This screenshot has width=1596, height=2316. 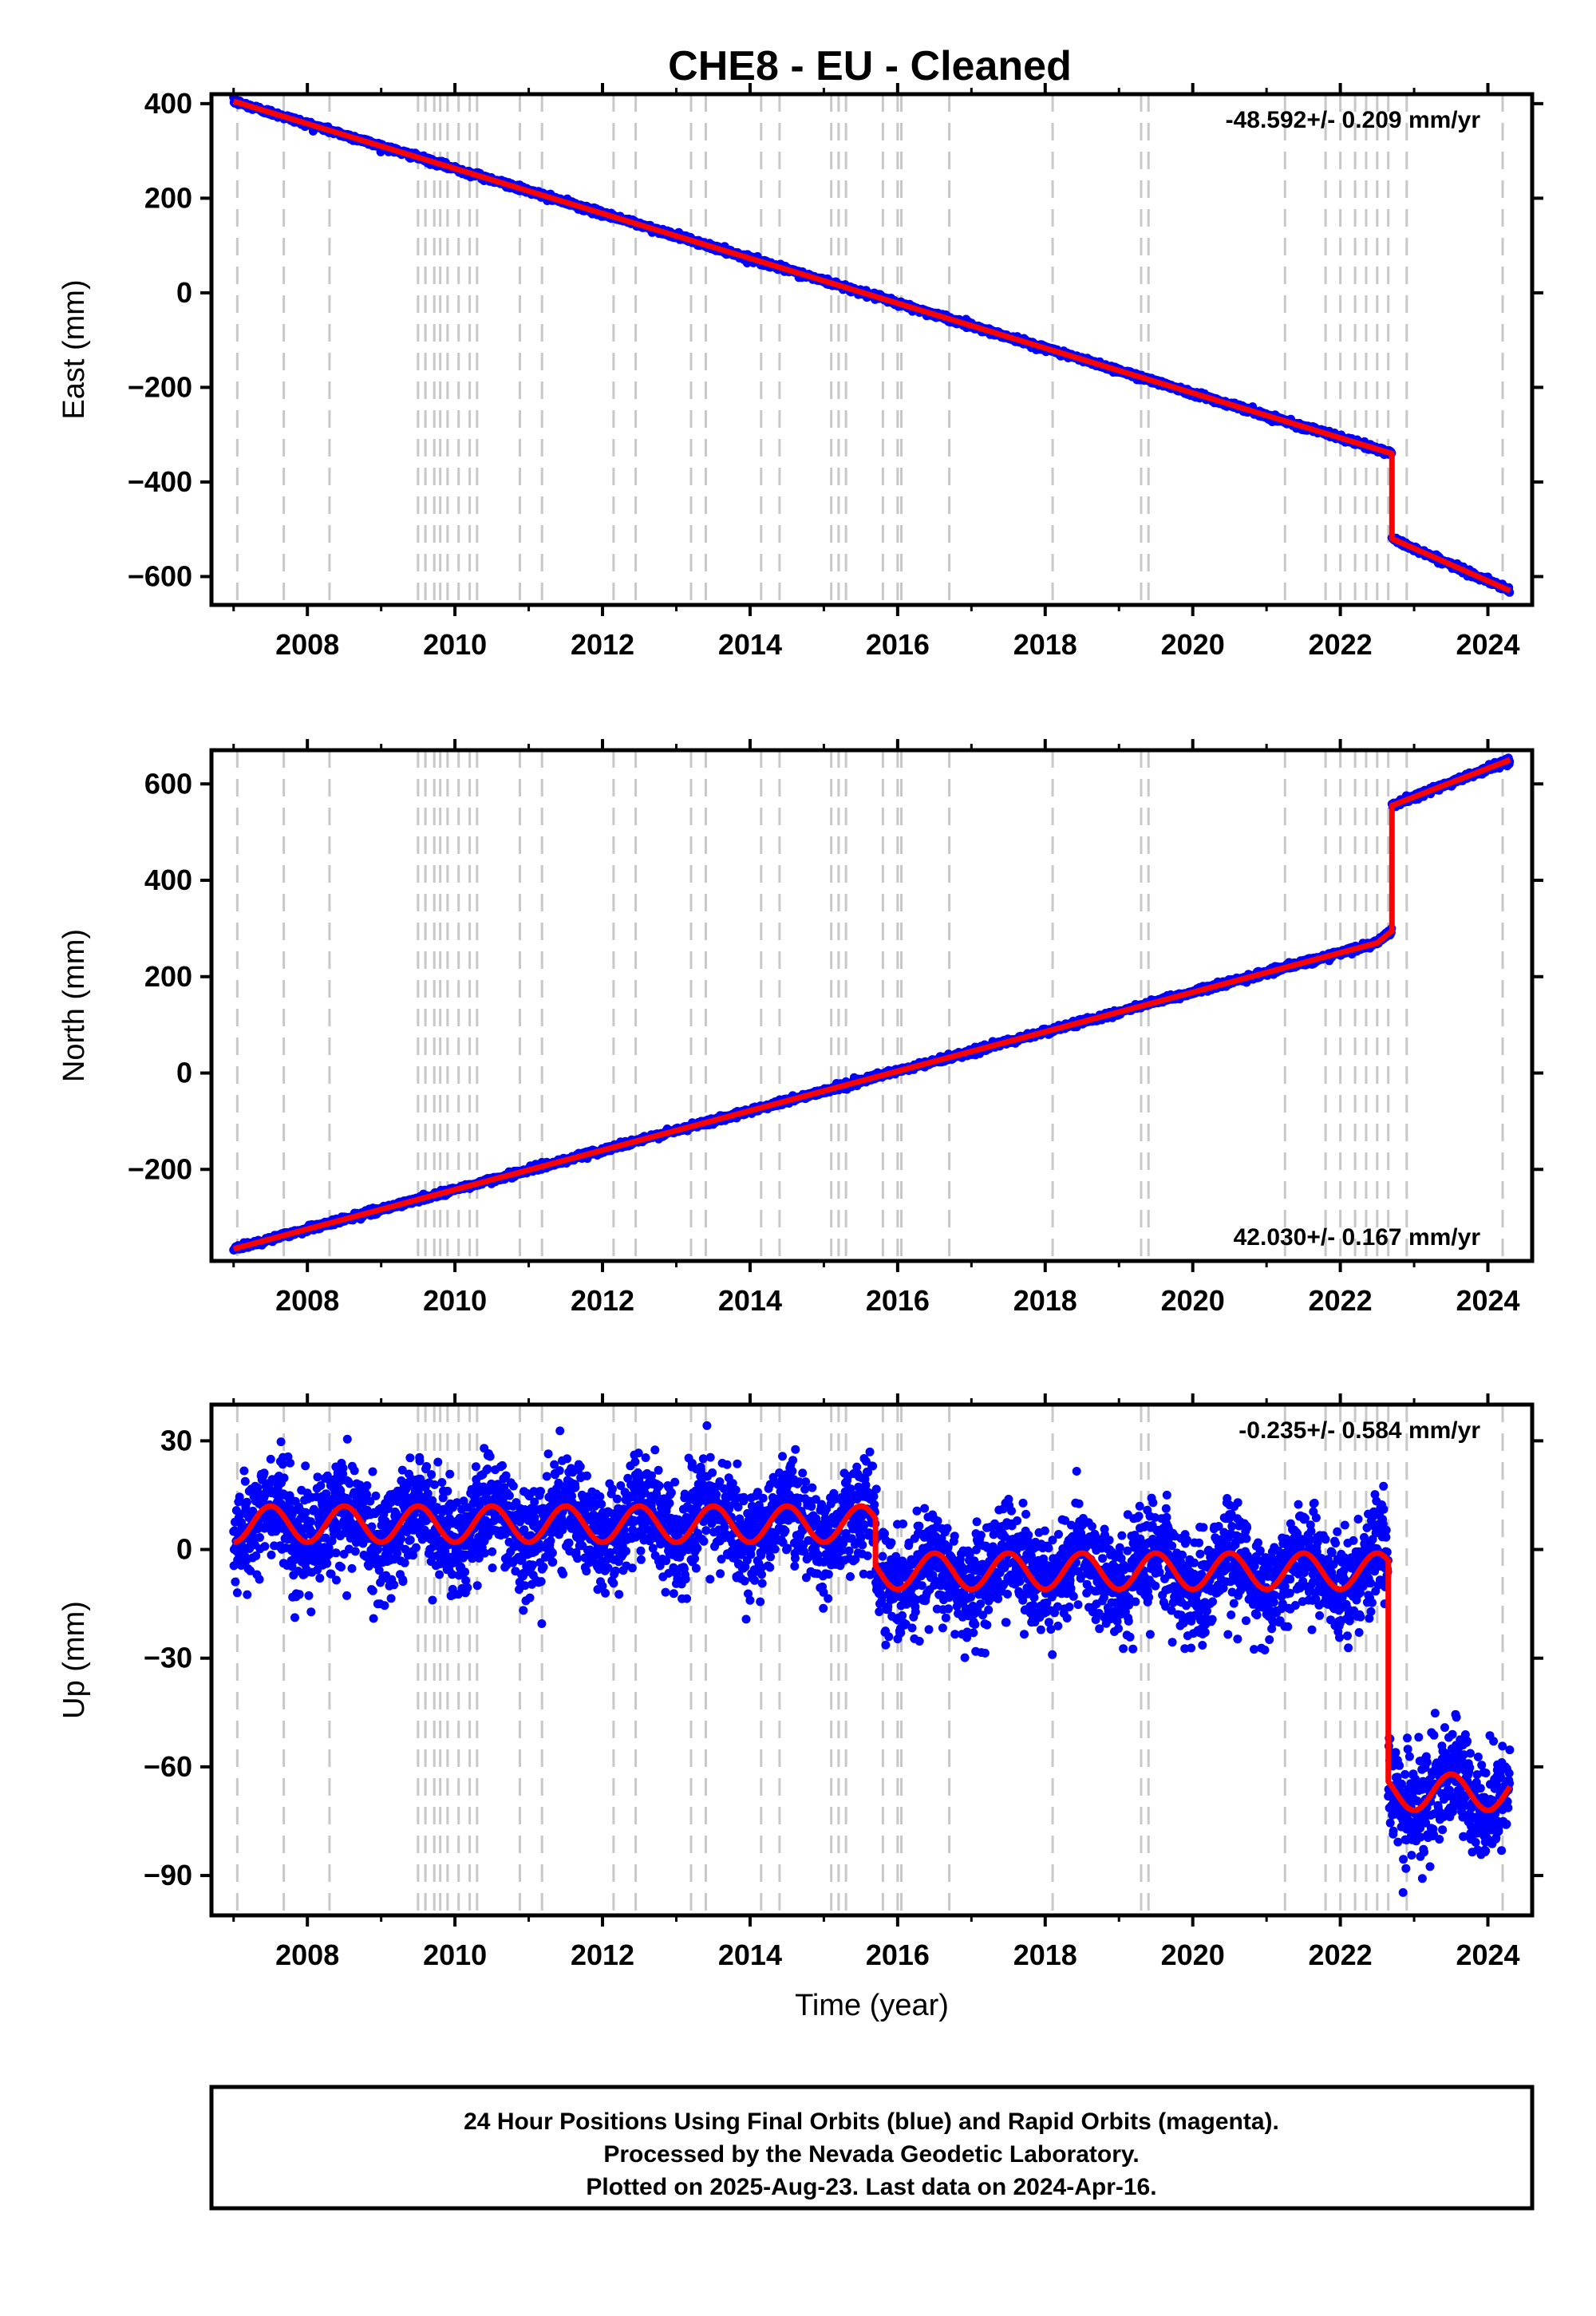 I want to click on x-tick-label: 2008, so click(x=307, y=644).